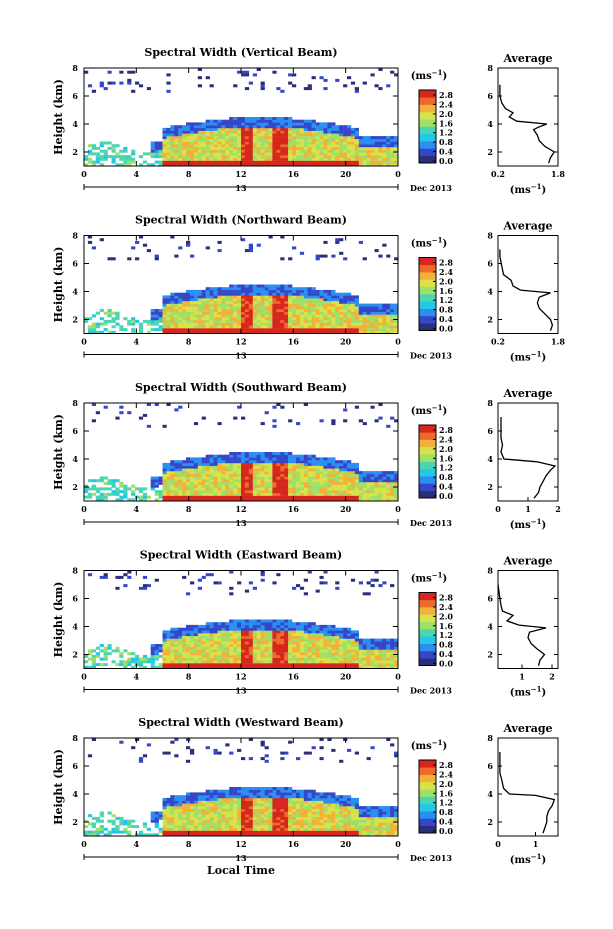 This screenshot has width=613, height=929. What do you see at coordinates (75, 152) in the screenshot?
I see `y-tick-label: 2` at bounding box center [75, 152].